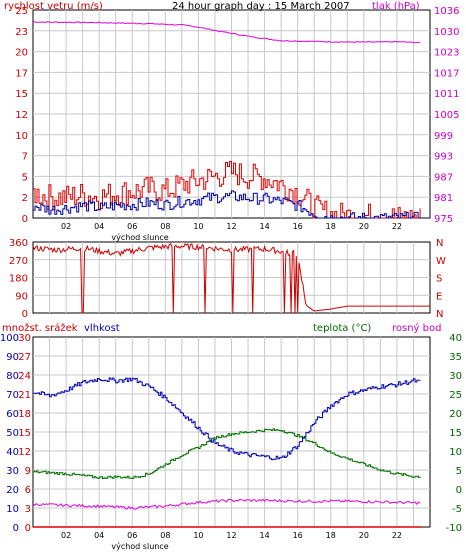  What do you see at coordinates (28, 528) in the screenshot?
I see `rain-y-tick: 0` at bounding box center [28, 528].